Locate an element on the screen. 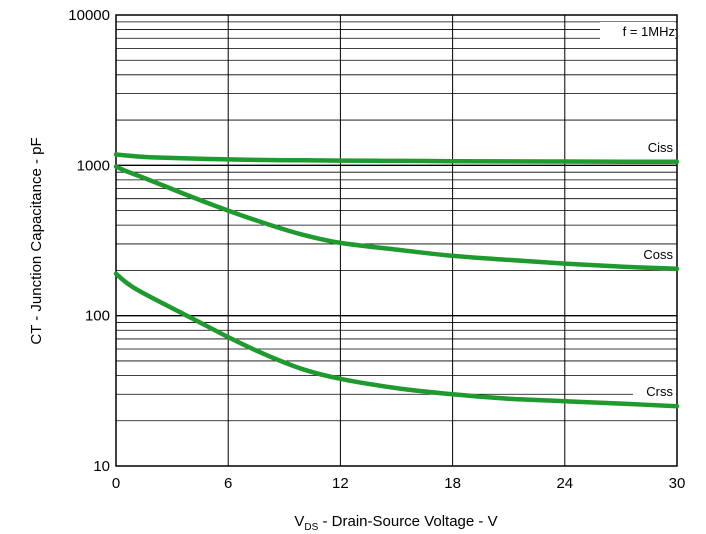 Image resolution: width=706 pixels, height=534 pixels. x-axis-label: VDS - Drain-Source Voltage - V is located at coordinates (395, 523).